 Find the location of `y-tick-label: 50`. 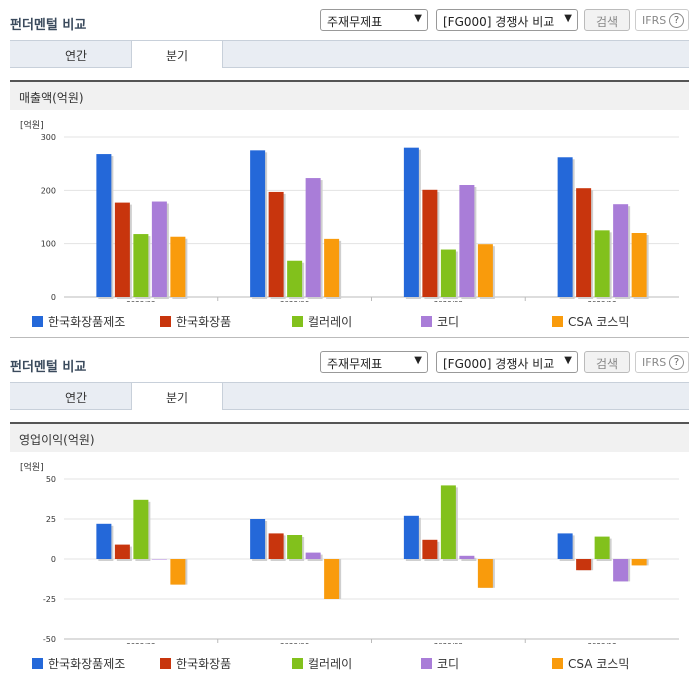

y-tick-label: 50 is located at coordinates (51, 479).